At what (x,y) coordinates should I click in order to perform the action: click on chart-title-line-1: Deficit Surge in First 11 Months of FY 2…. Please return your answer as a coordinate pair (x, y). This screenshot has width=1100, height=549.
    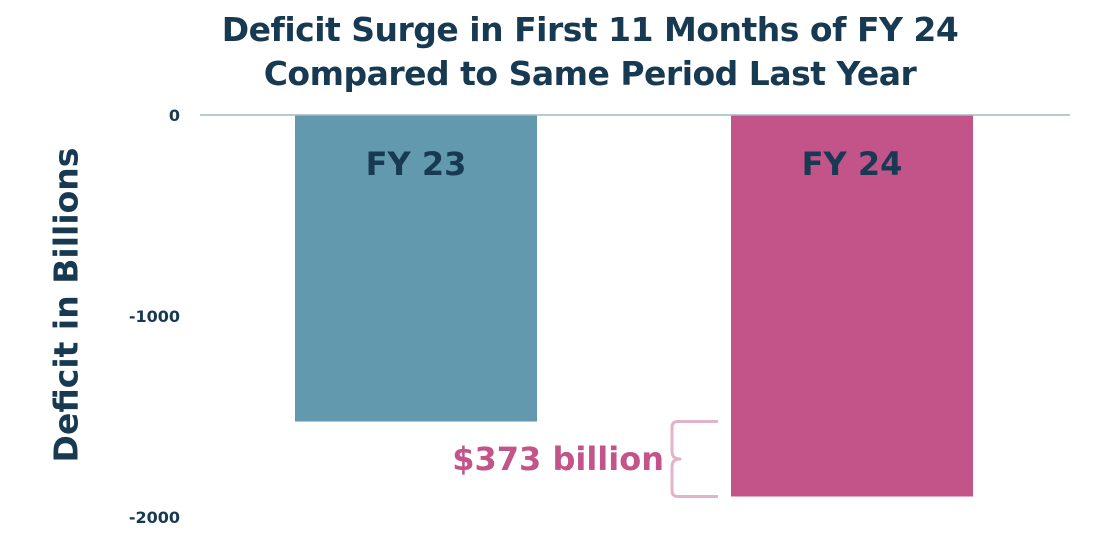
    Looking at the image, I should click on (590, 29).